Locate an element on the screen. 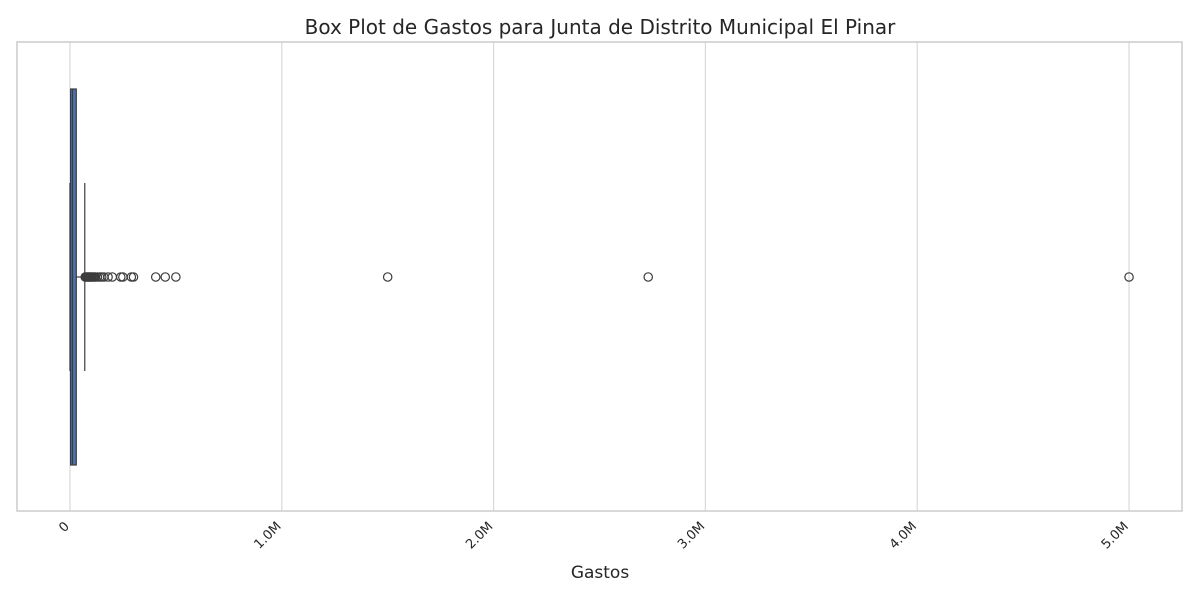 Image resolution: width=1200 pixels, height=600 pixels. x-tick-labels: 0 1.0M 2.0M 3.0M 4.0M 5.0M is located at coordinates (594, 535).